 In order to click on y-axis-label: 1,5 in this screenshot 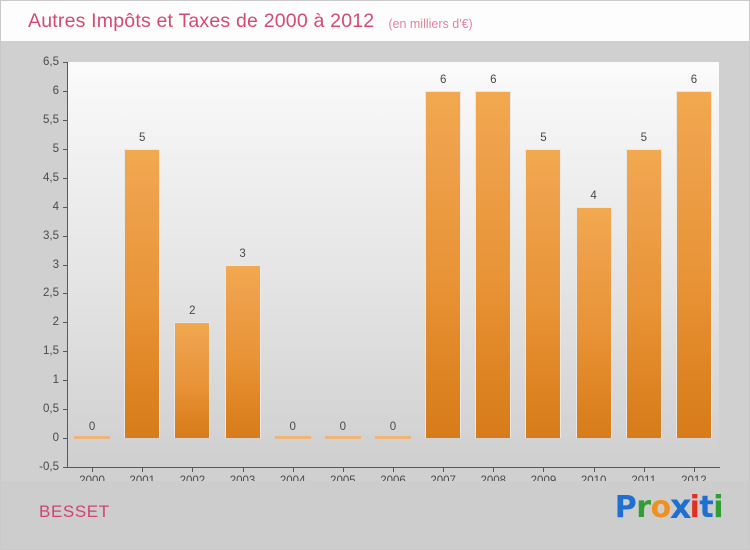, I will do `click(51, 351)`.